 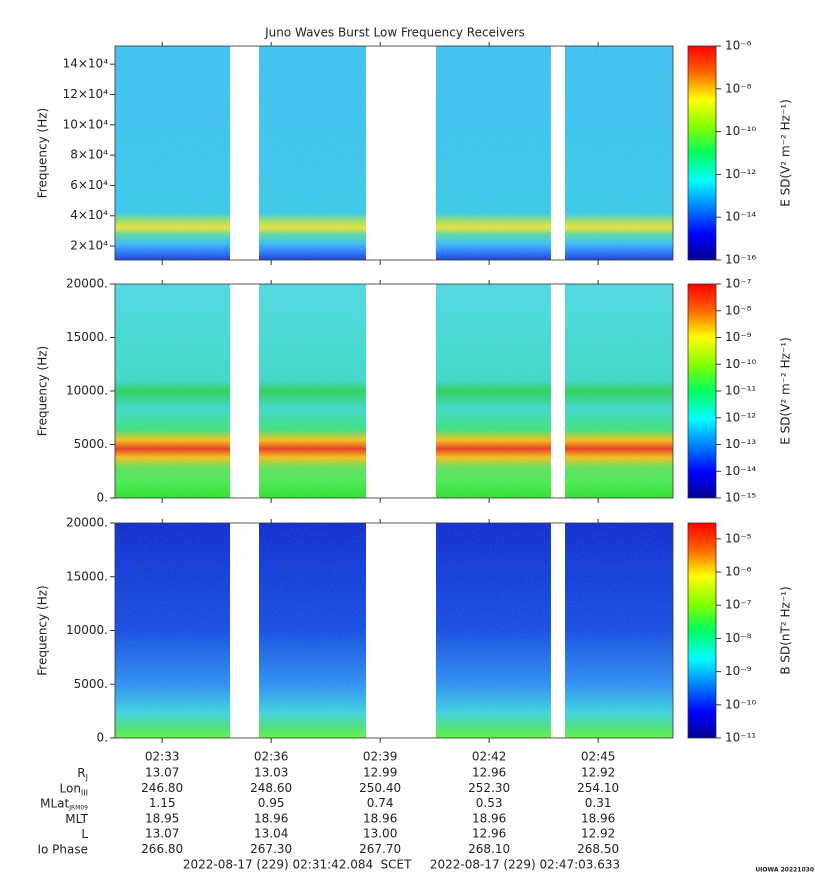 I want to click on ephemeris-value: 268.50, so click(x=598, y=849).